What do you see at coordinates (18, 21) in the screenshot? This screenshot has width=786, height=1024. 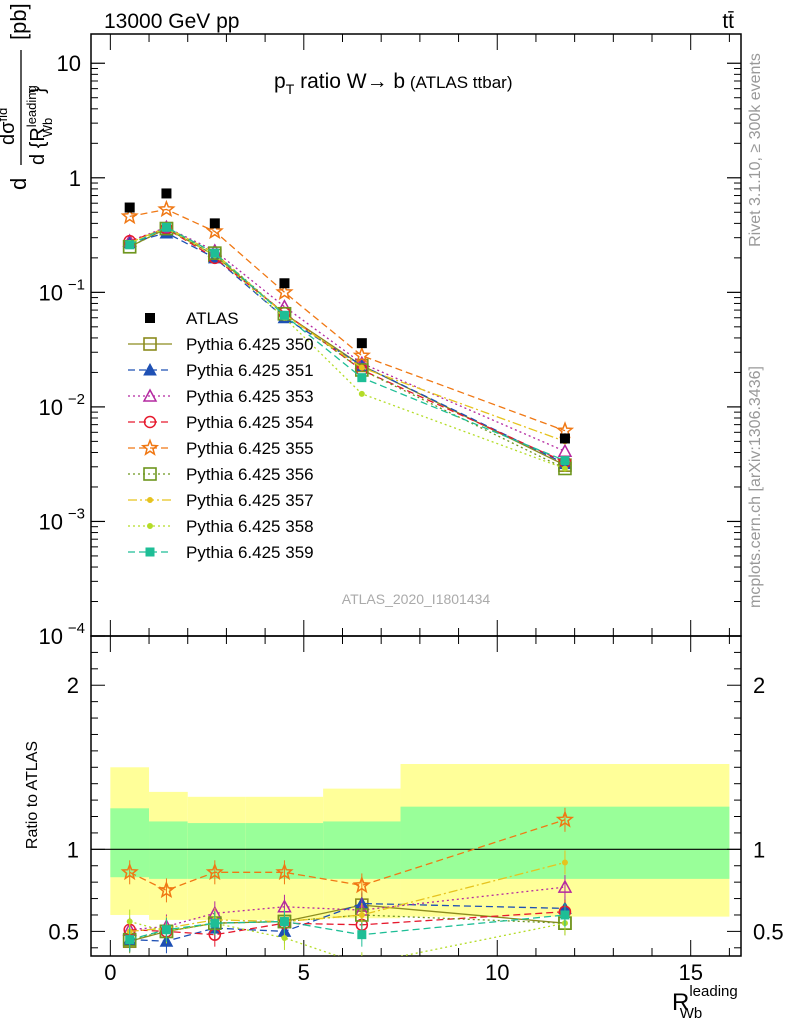 I see `ylabel-unit: [pb]` at bounding box center [18, 21].